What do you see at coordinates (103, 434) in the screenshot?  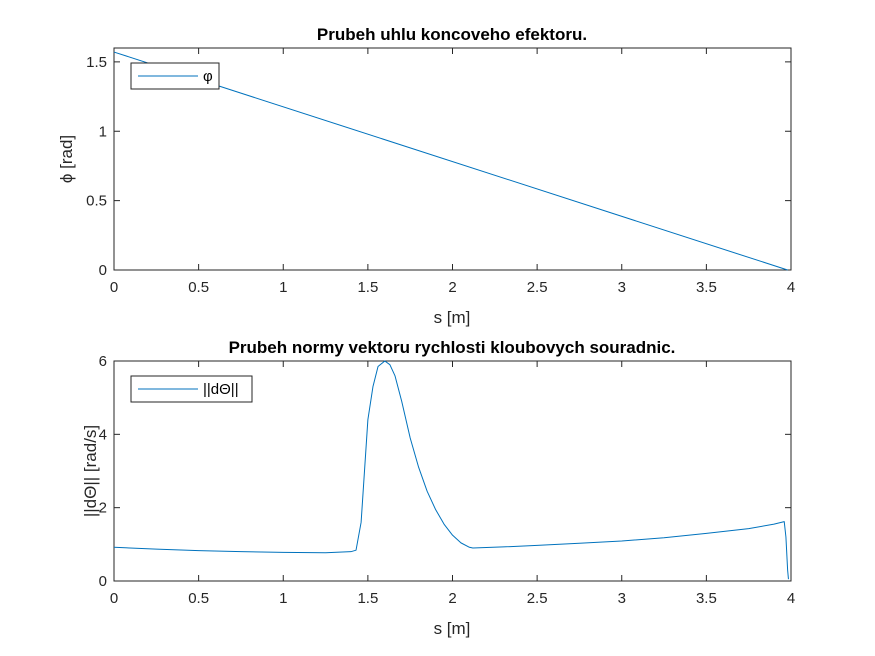 I see `y-tick-label: 4` at bounding box center [103, 434].